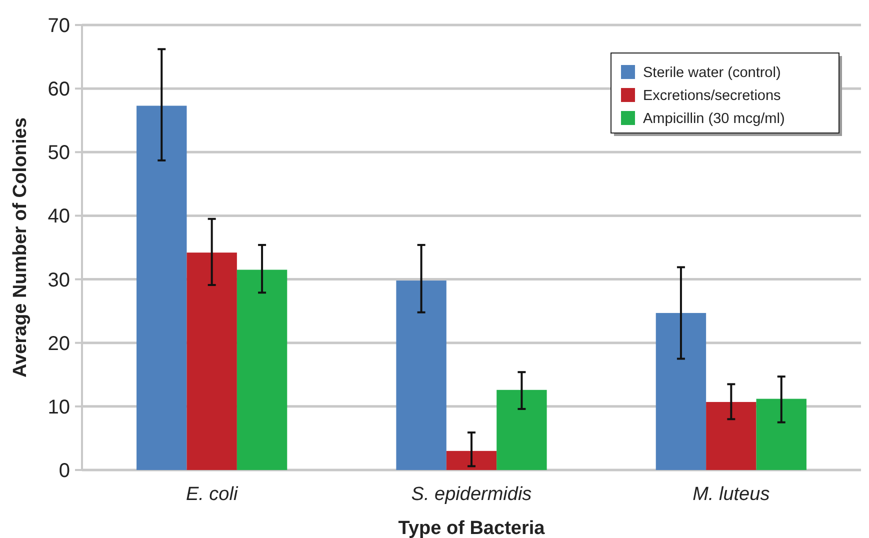 The height and width of the screenshot is (538, 869). Describe the element at coordinates (731, 494) in the screenshot. I see `x-tick-label: M. luteus` at that location.